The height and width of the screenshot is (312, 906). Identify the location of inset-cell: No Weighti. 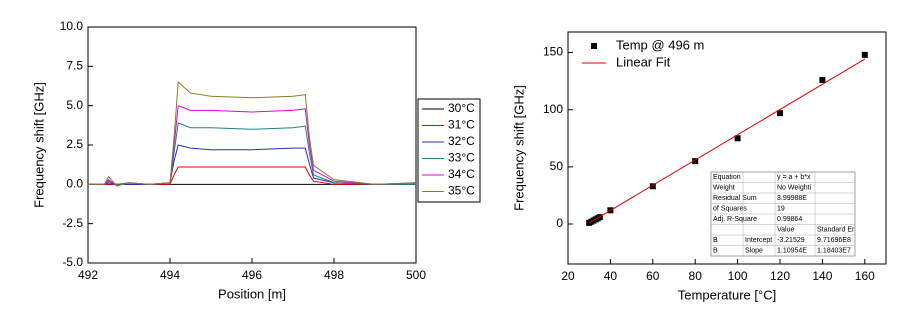
(794, 188).